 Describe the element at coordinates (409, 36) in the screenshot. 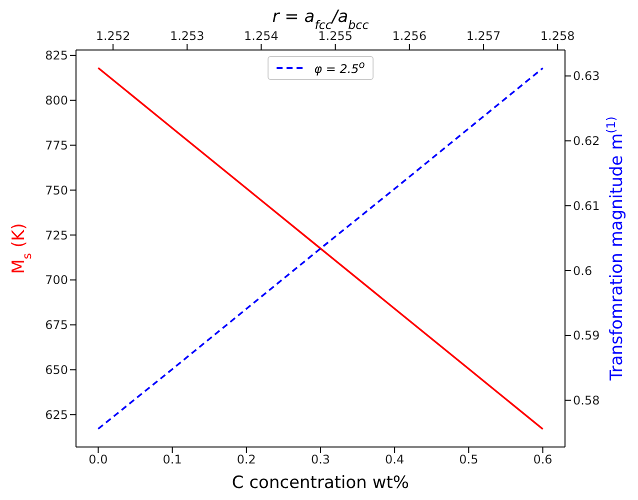

I see `x2-tick-label: 1.256` at that location.